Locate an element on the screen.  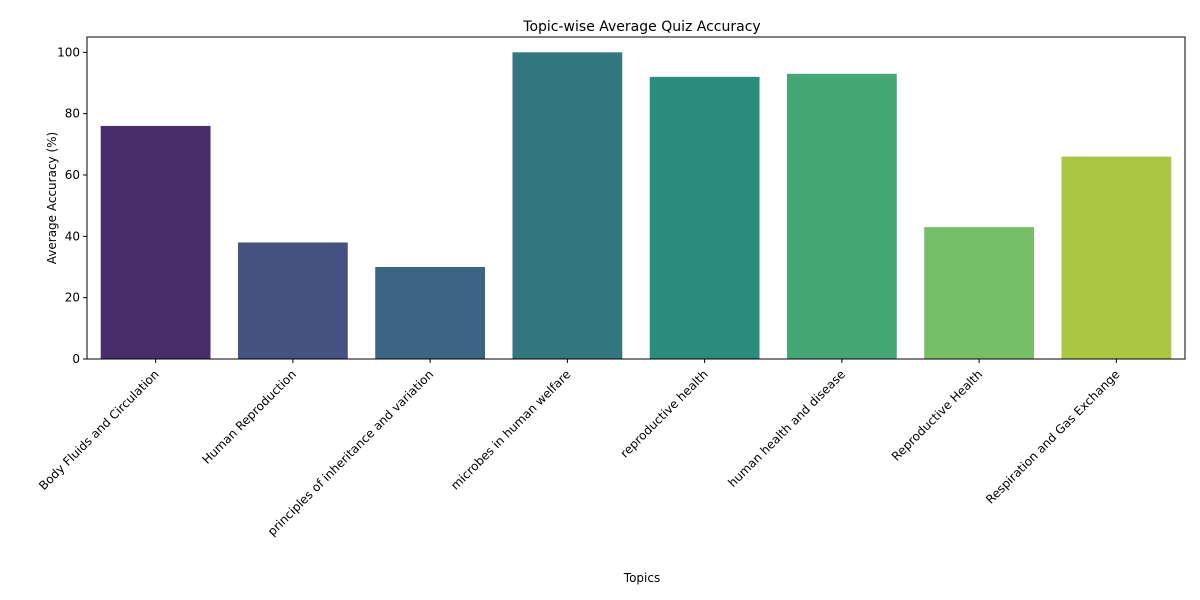
x-tick-label: Reproductive Health is located at coordinates (937, 415).